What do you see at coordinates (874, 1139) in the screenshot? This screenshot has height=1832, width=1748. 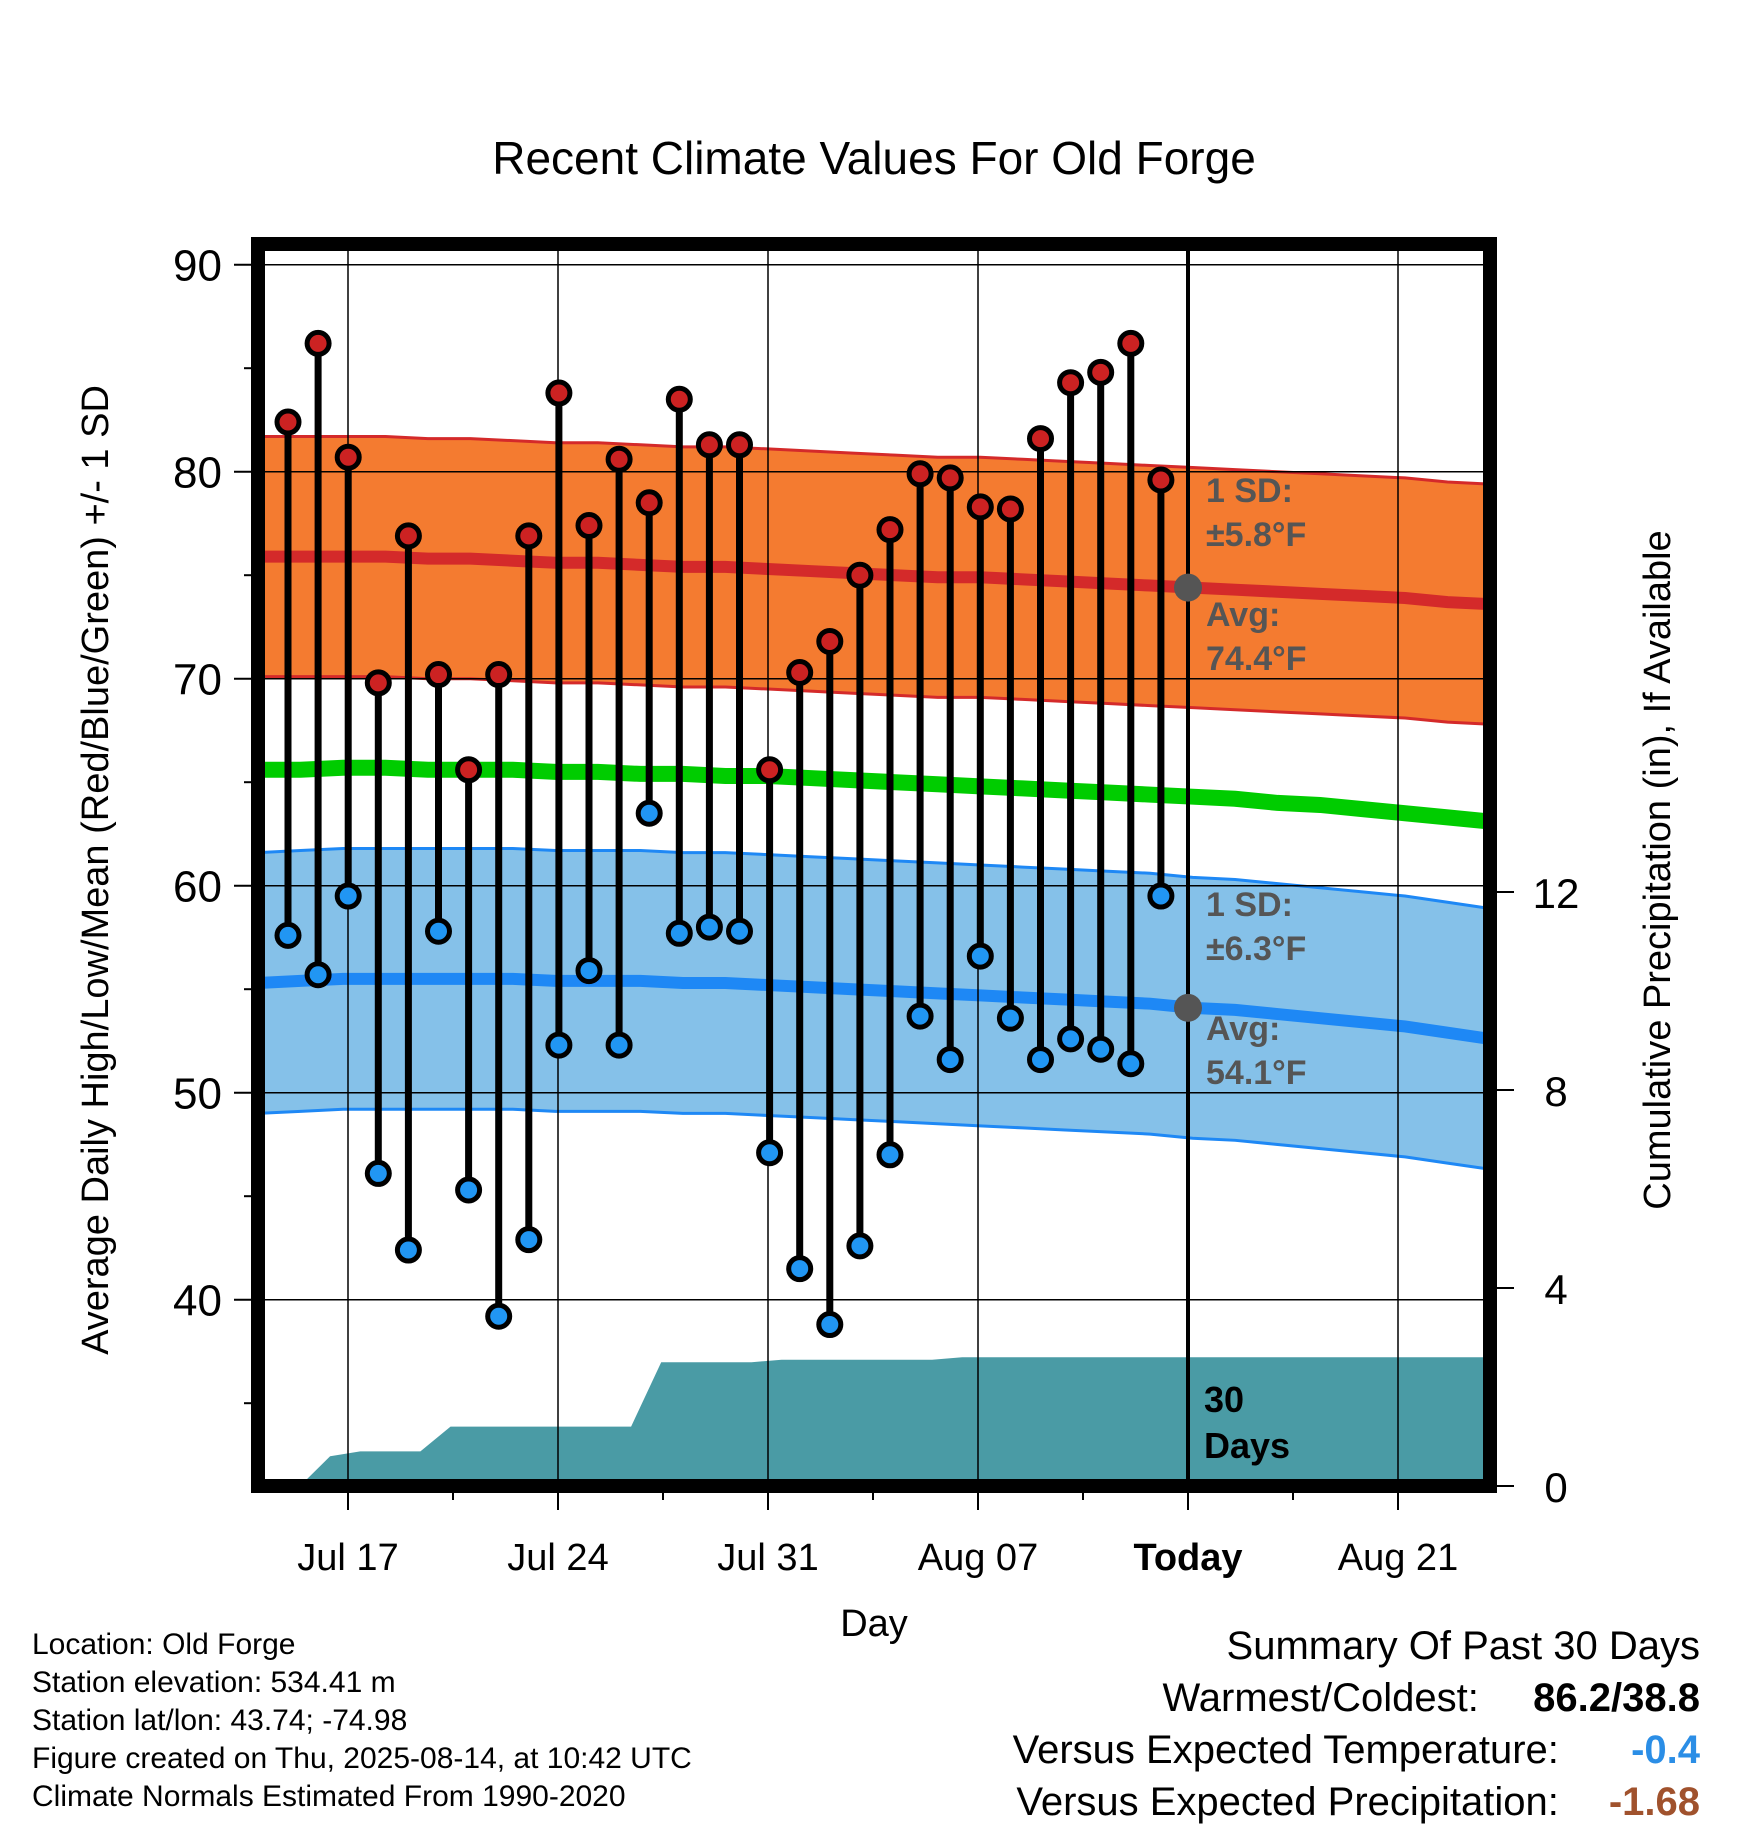 I see `low-sd-lower-line` at bounding box center [874, 1139].